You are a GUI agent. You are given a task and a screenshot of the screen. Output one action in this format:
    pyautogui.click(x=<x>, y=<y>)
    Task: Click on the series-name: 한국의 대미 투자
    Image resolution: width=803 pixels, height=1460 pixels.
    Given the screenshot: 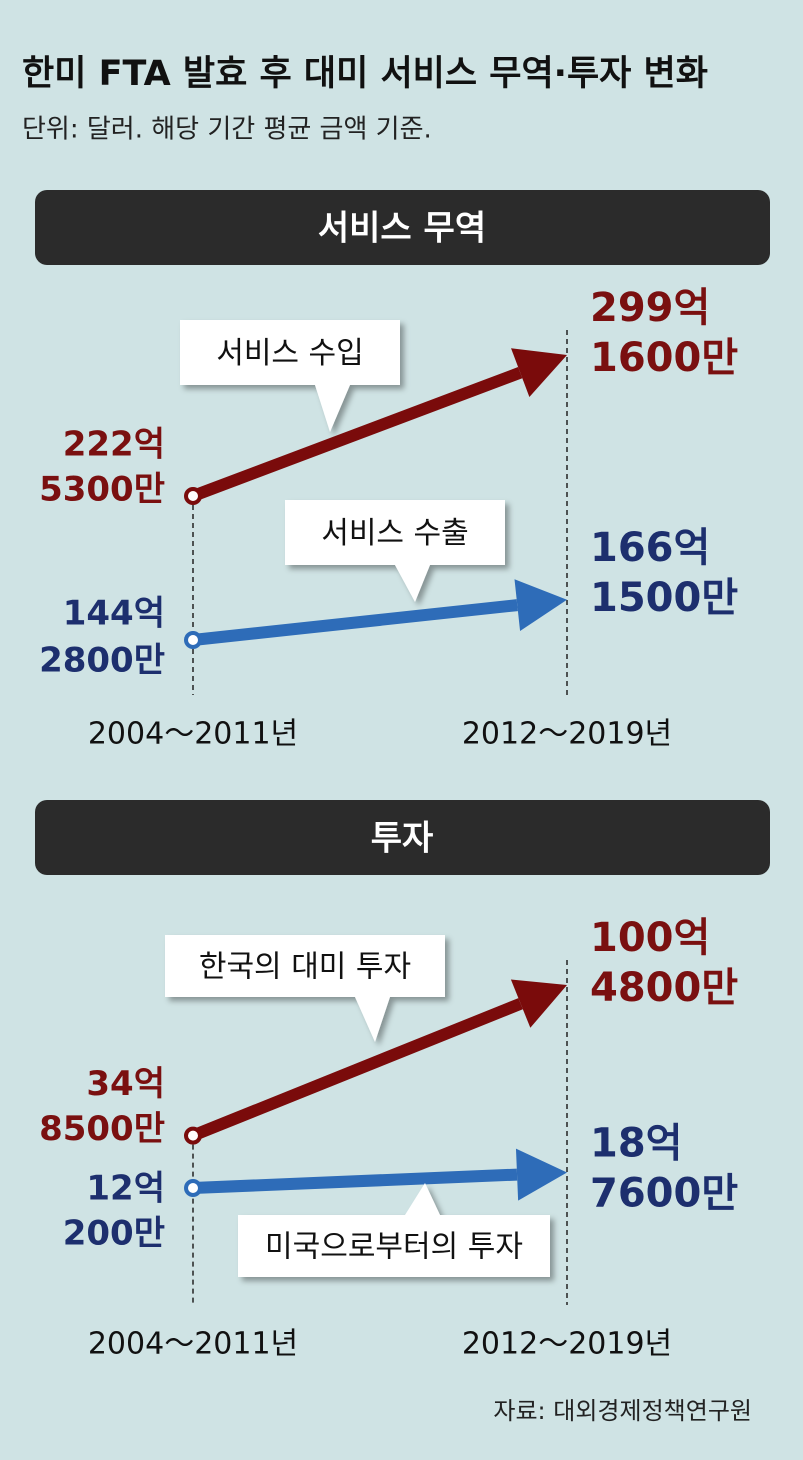 What is the action you would take?
    pyautogui.click(x=305, y=967)
    